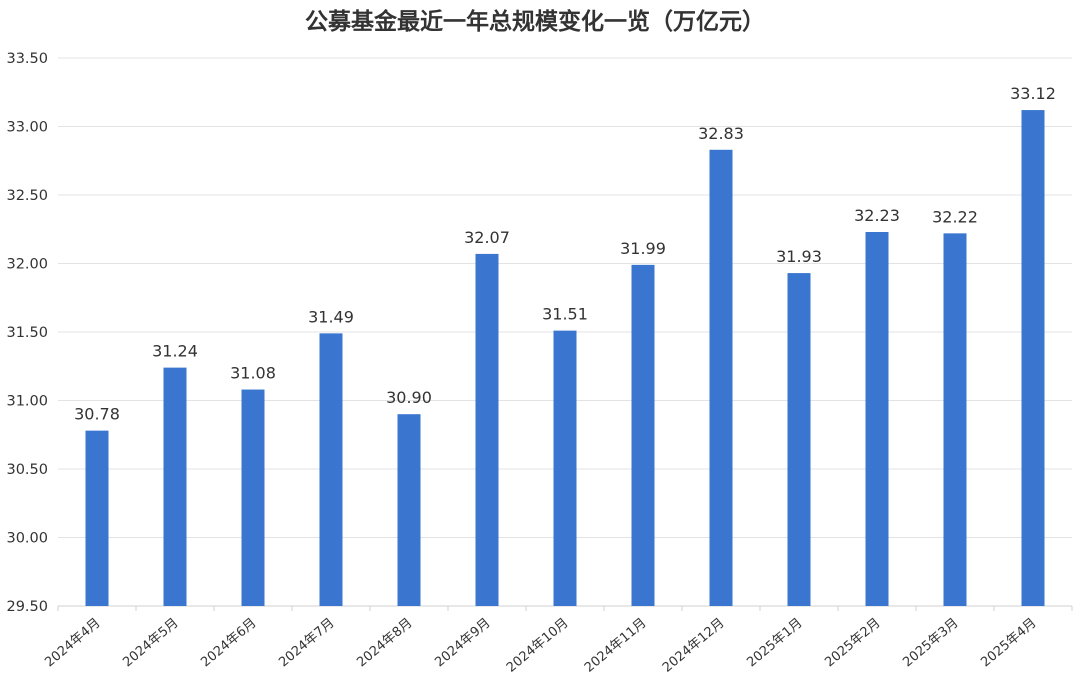 The width and height of the screenshot is (1080, 691). I want to click on x-tick-label: 2025年1月, so click(774, 643).